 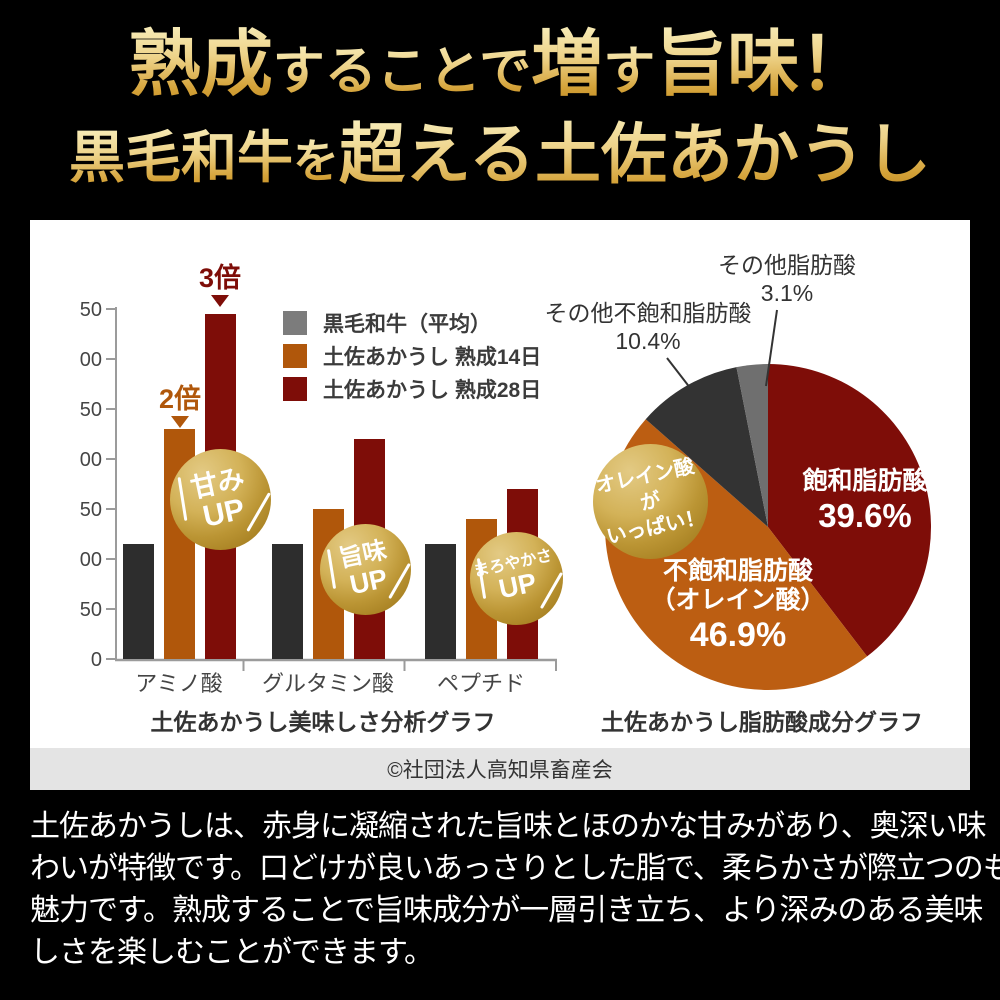 I want to click on legend-item-aged28: 土佐あかうし 熟成28日, so click(x=412, y=389).